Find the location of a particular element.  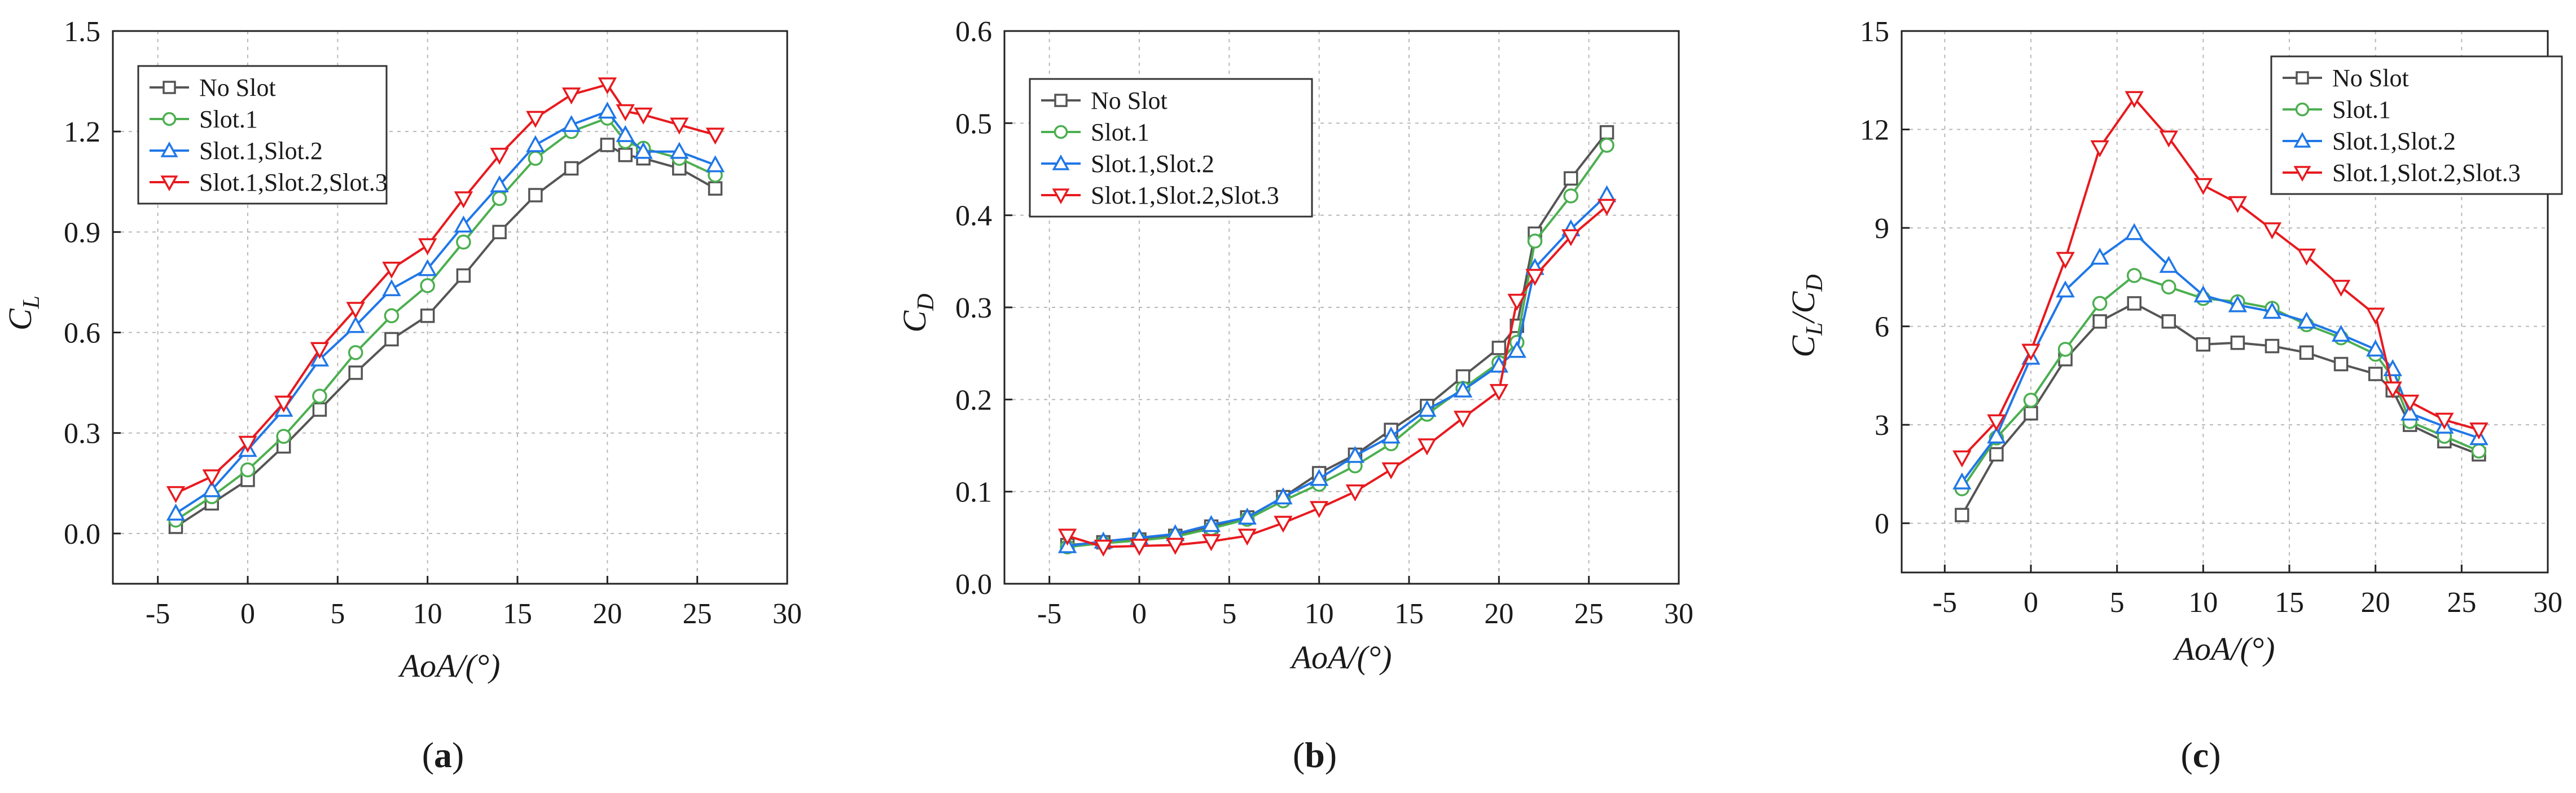

y-tick-label: 0.6 is located at coordinates (82, 334).